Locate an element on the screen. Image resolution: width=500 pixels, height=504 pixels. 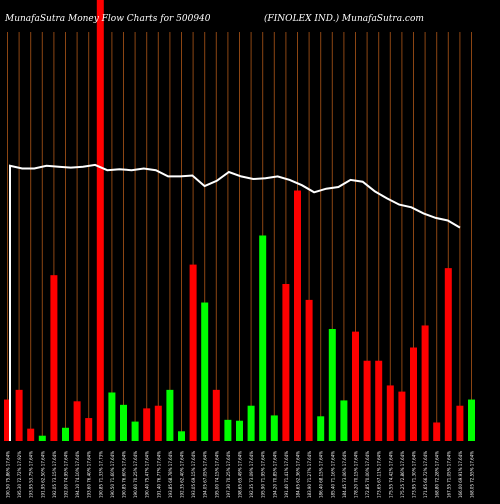
x-tick-label-11: 190.60 70.25% 17.64% is located at coordinates (135, 474).